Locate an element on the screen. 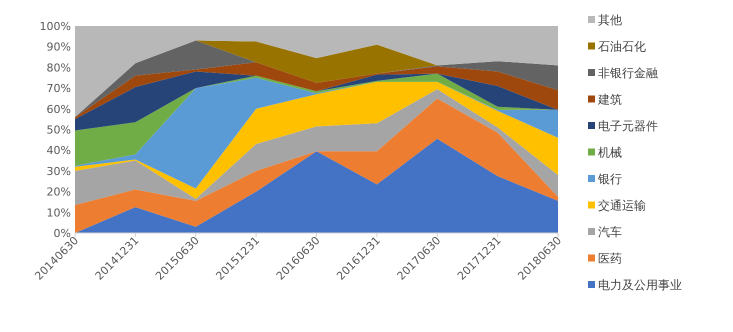 This screenshot has width=733, height=332. y-tick-label: 20% is located at coordinates (58, 192).